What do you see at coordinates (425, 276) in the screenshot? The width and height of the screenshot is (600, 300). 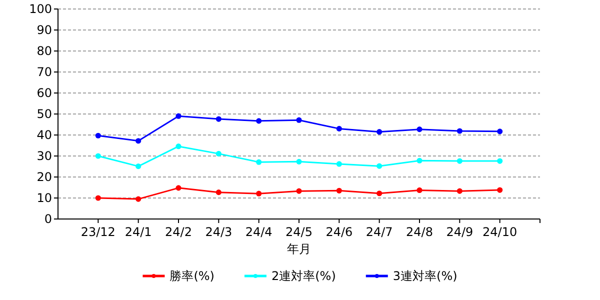 I see `legend-label: 3連対率(%)` at bounding box center [425, 276].